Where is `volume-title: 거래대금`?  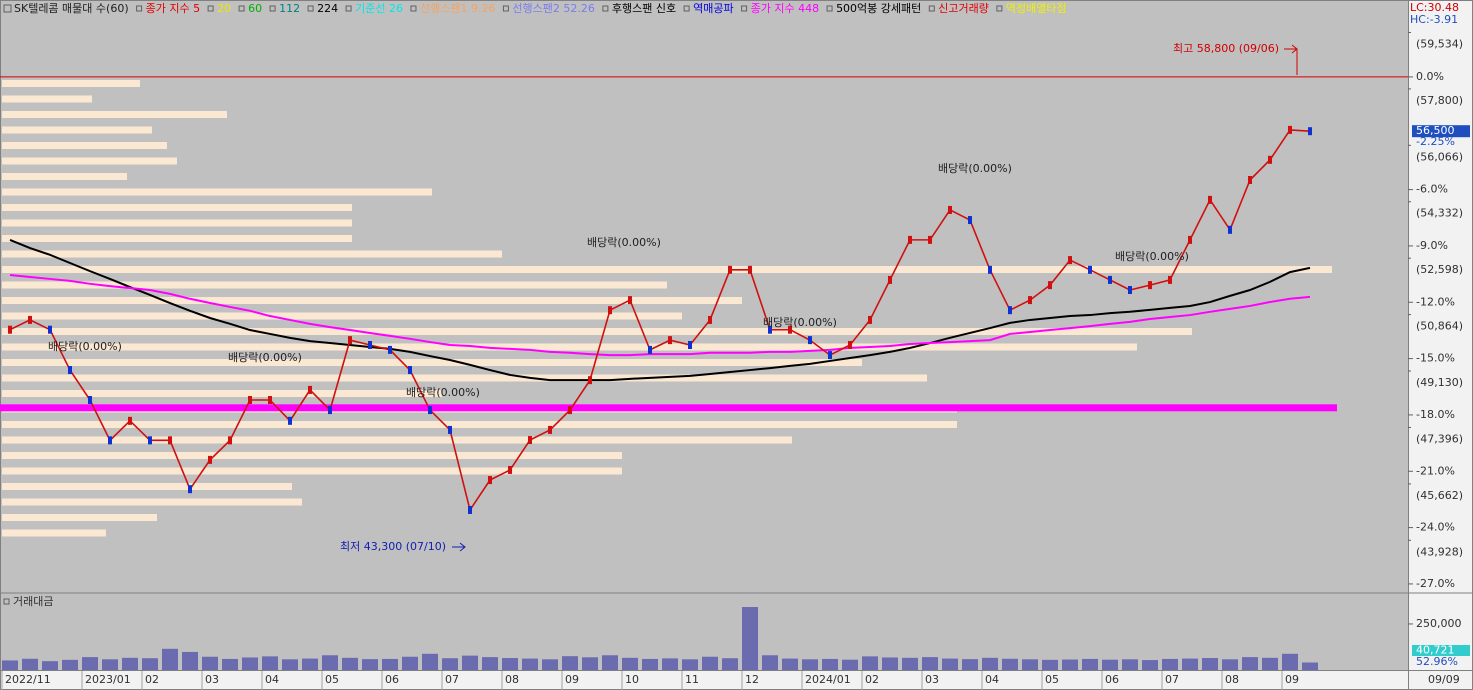 volume-title: 거래대금 is located at coordinates (33, 601).